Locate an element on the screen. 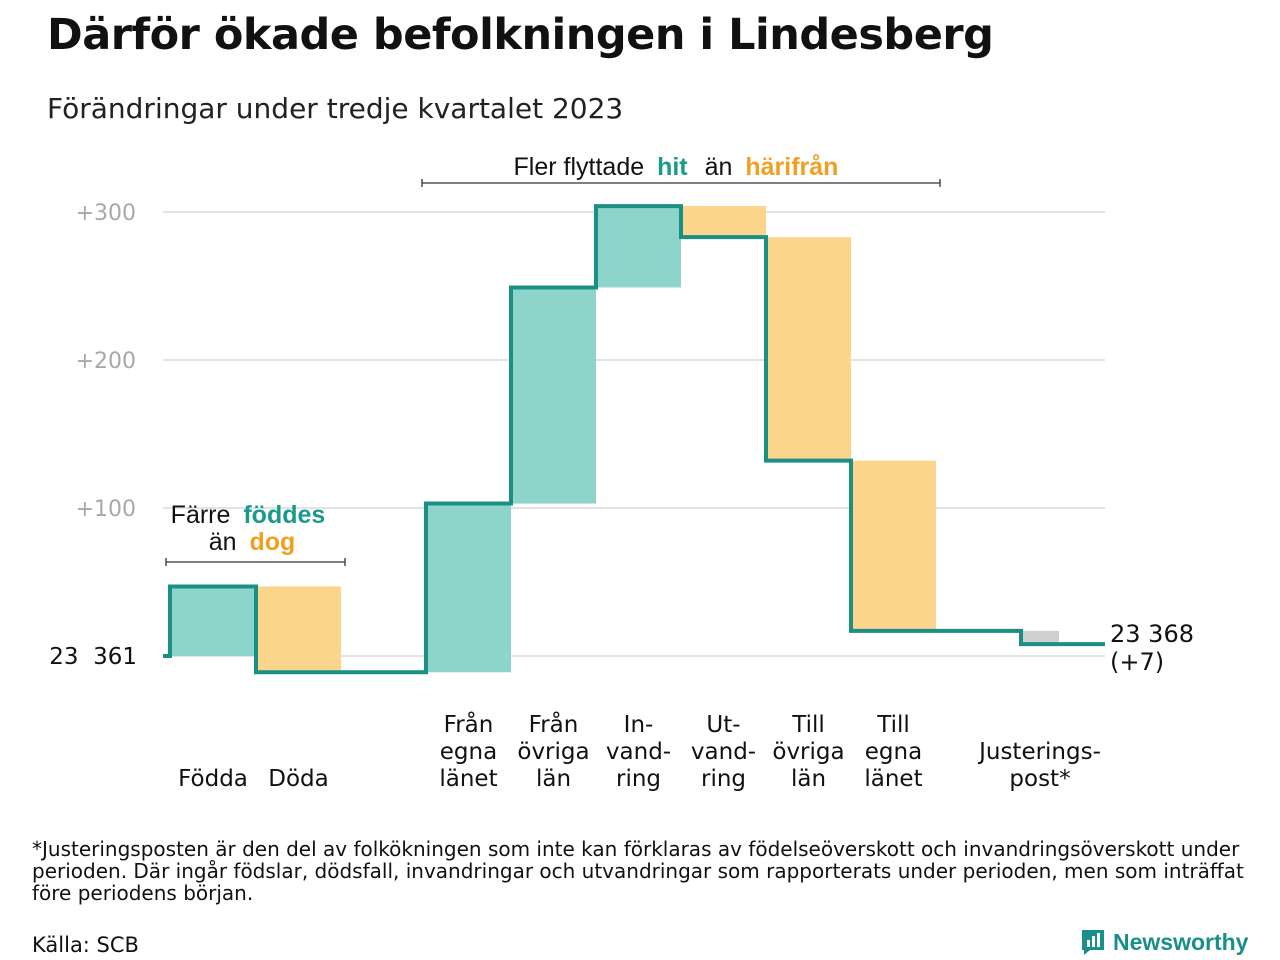 The image size is (1280, 960). category-label: Från övriga län is located at coordinates (553, 751).